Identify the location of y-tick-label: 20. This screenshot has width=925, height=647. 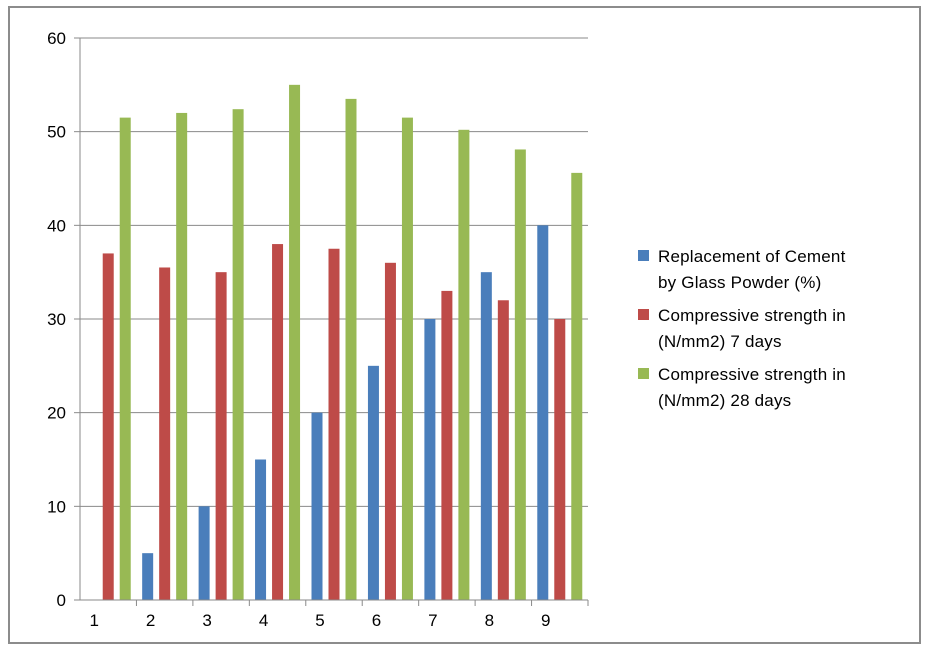
(56, 413).